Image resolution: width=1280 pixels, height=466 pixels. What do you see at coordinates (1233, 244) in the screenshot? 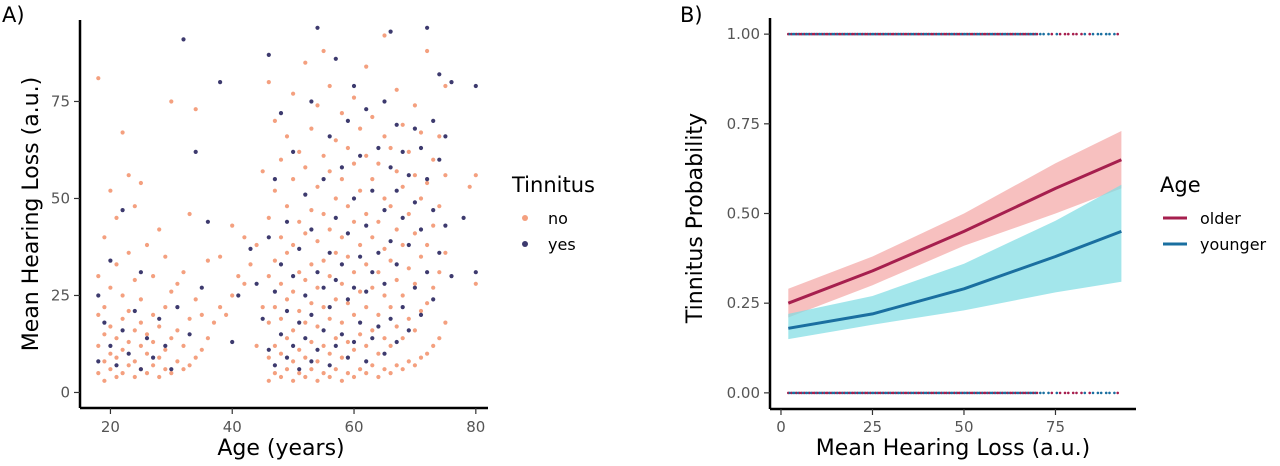
I see `legend-younger-label: younger` at bounding box center [1233, 244].